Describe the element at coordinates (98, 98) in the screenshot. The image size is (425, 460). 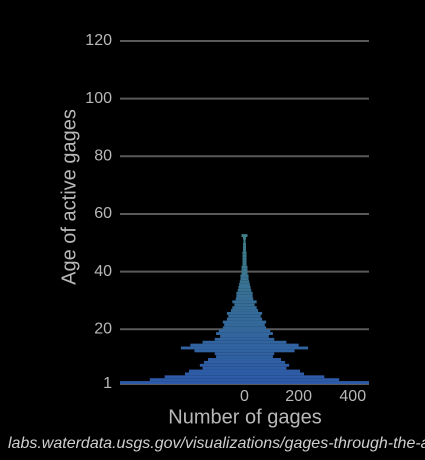
I see `y-tick-label: 100` at that location.